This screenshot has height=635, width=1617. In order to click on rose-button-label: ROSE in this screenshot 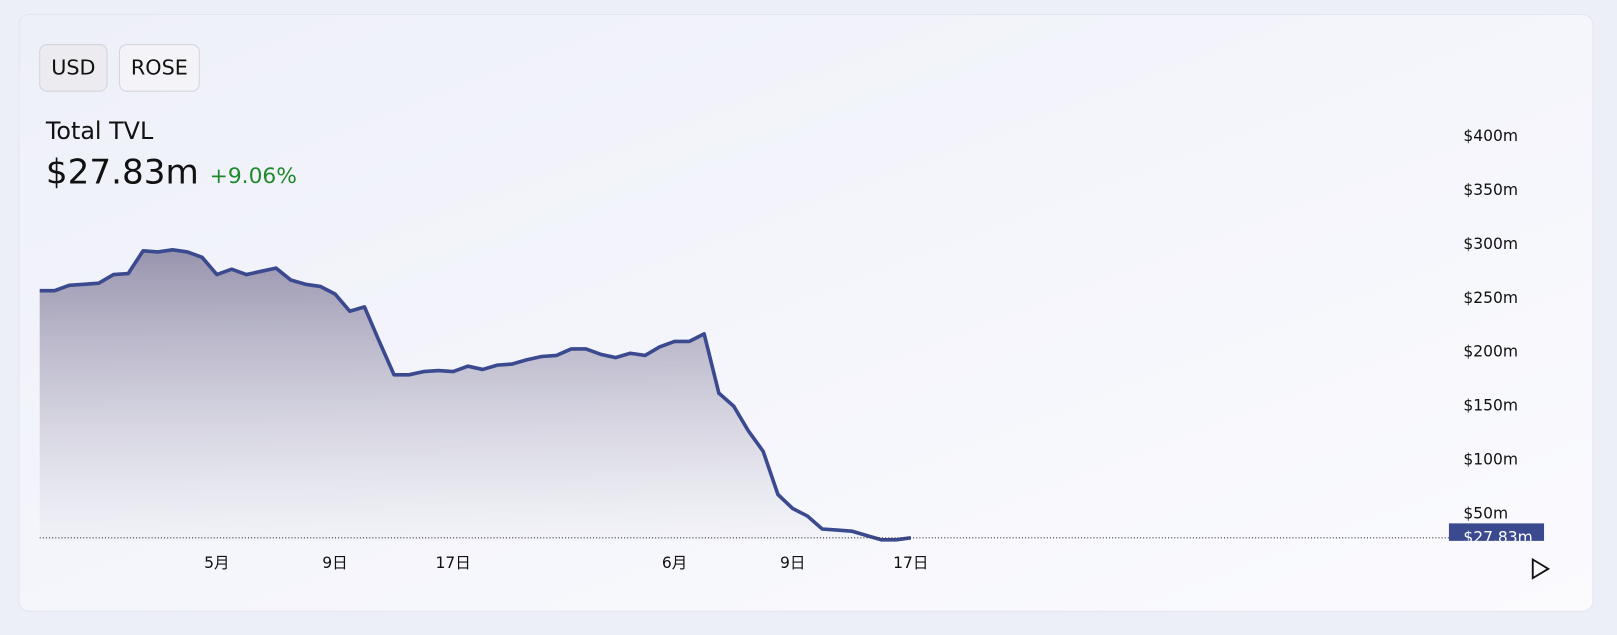, I will do `click(159, 67)`.